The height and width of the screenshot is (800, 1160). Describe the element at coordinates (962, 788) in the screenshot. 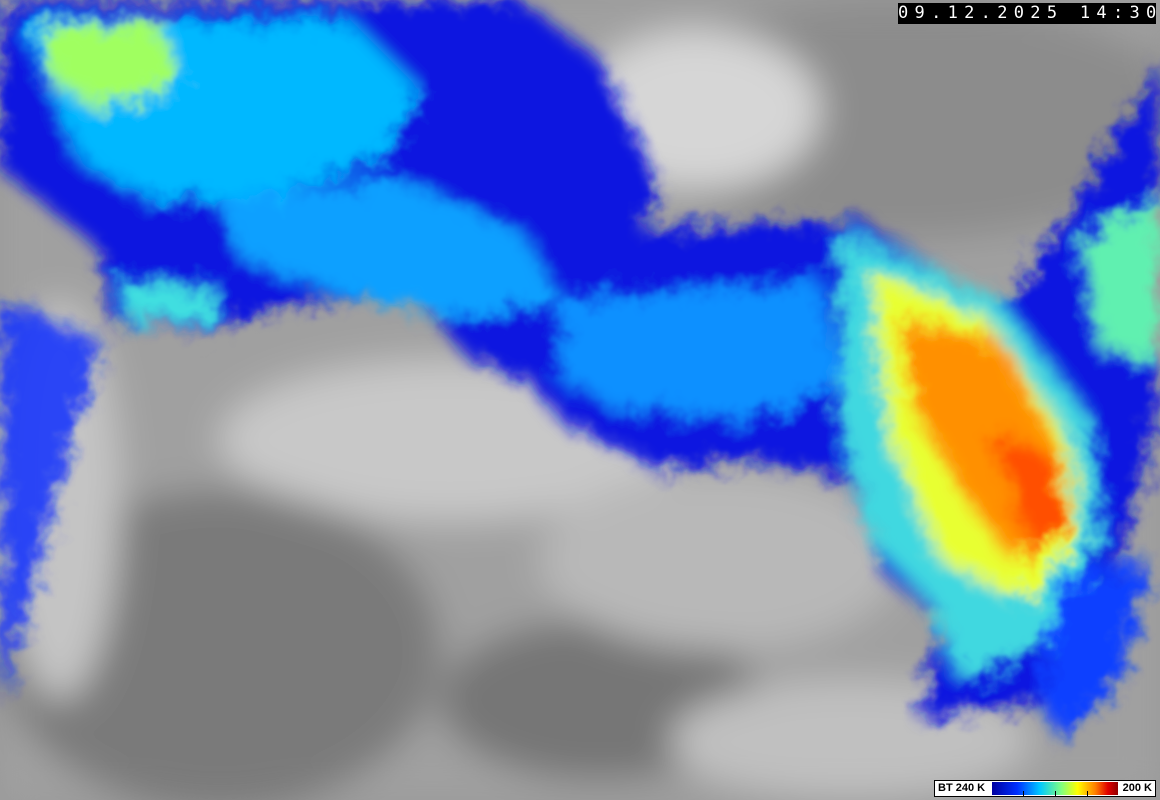

I see `legend-low-label: BT 240 K` at that location.